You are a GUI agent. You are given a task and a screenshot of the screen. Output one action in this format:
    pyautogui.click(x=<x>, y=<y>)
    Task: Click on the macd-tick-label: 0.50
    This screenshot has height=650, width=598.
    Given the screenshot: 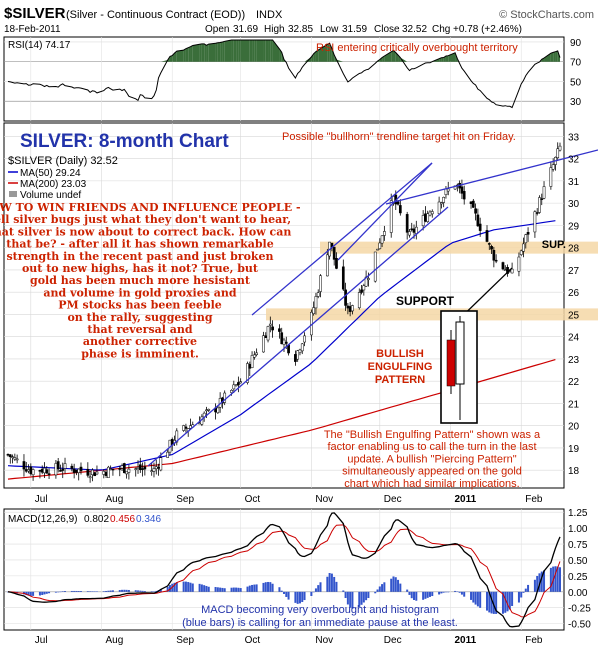 What is the action you would take?
    pyautogui.click(x=578, y=561)
    